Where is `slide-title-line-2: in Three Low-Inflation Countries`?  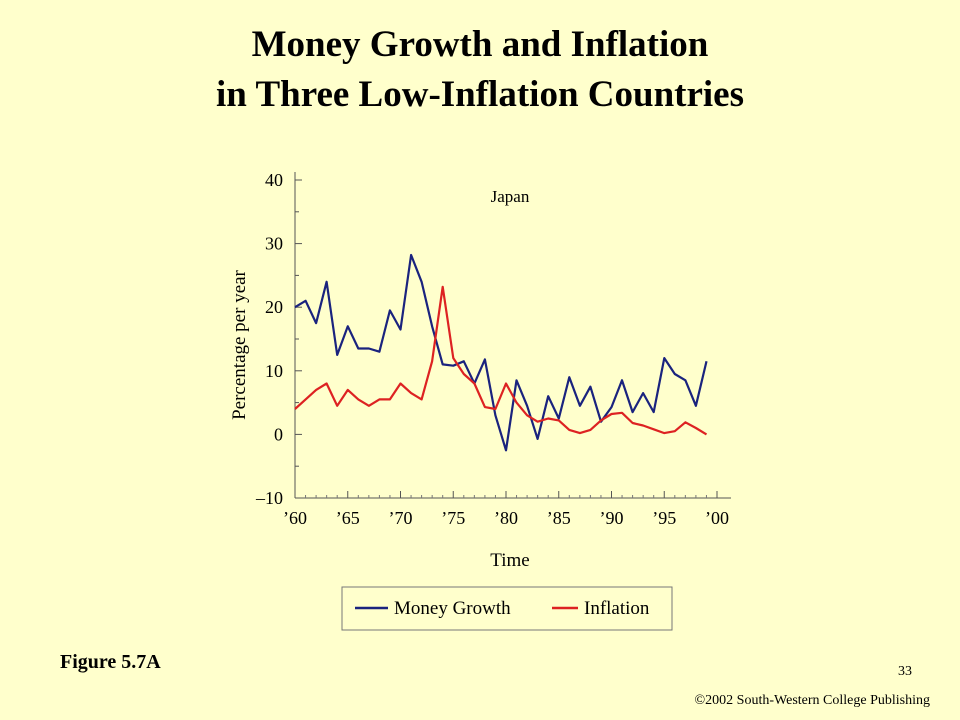
slide-title-line-2: in Three Low-Inflation Countries is located at coordinates (480, 94).